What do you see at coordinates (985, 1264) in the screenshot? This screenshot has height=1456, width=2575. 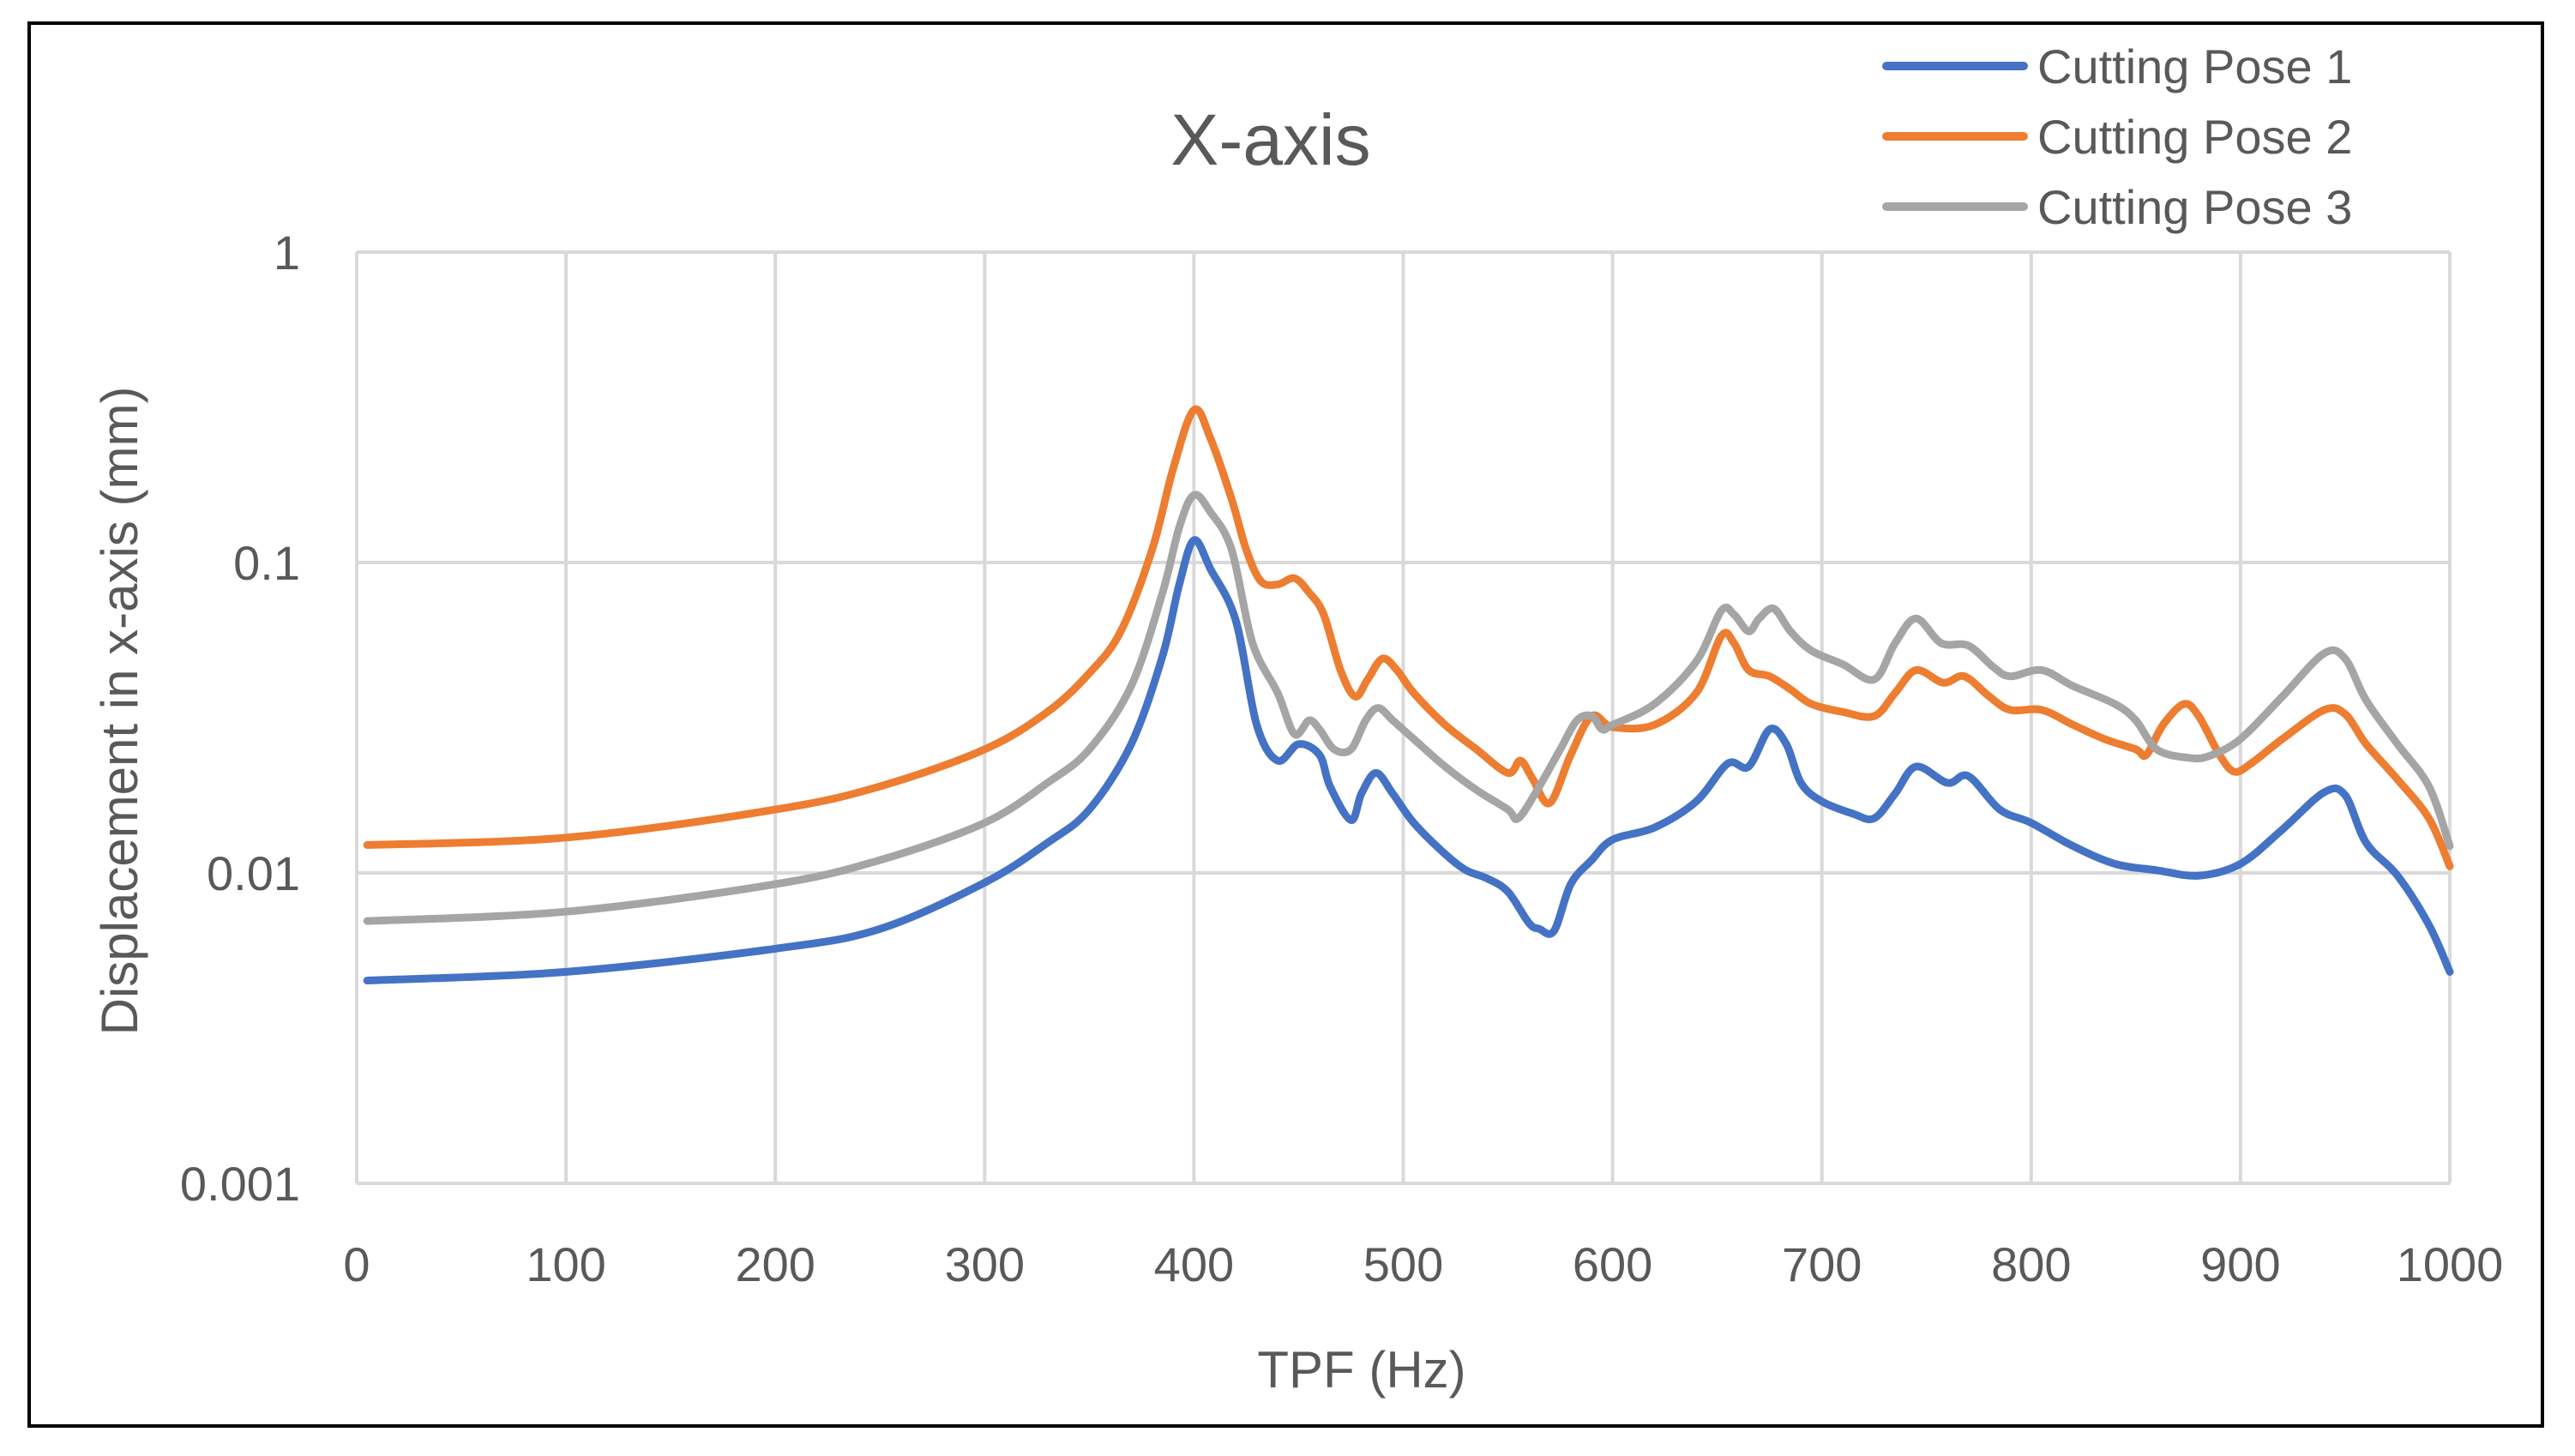 I see `x-tick-label: 300` at bounding box center [985, 1264].